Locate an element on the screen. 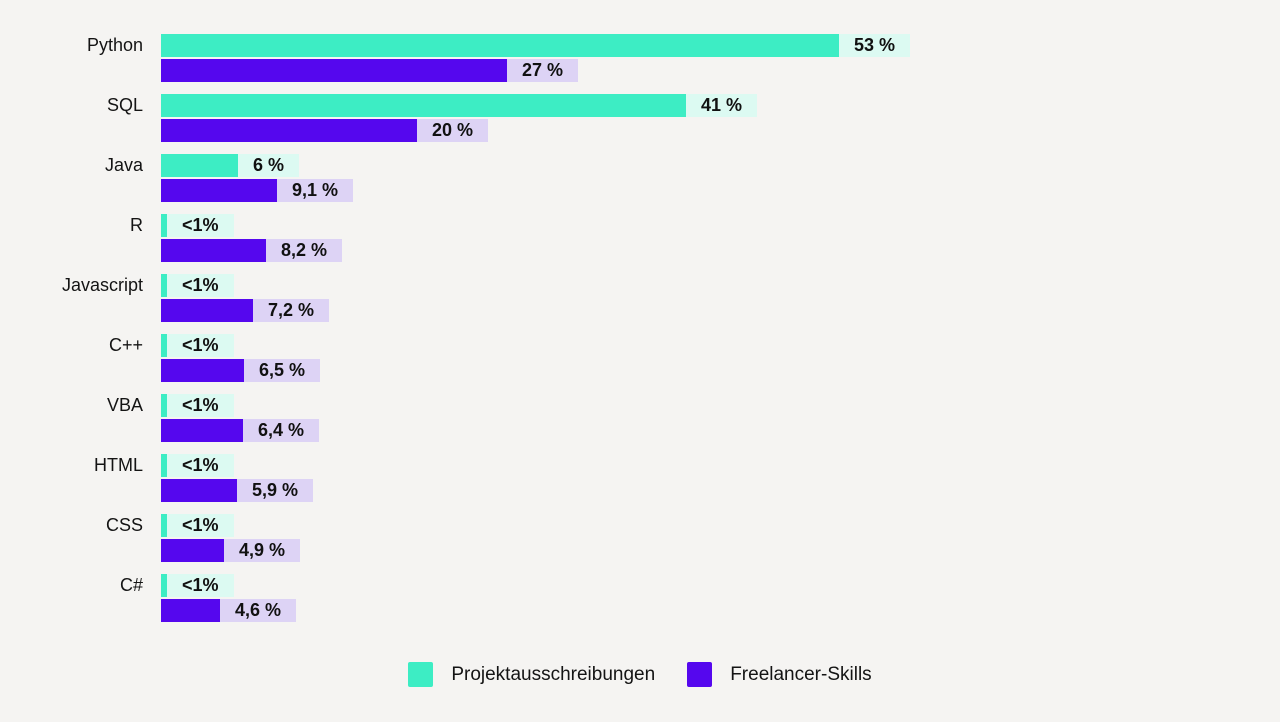 This screenshot has height=722, width=1280. bar-line-freelancer-skills: 27 % is located at coordinates (370, 70).